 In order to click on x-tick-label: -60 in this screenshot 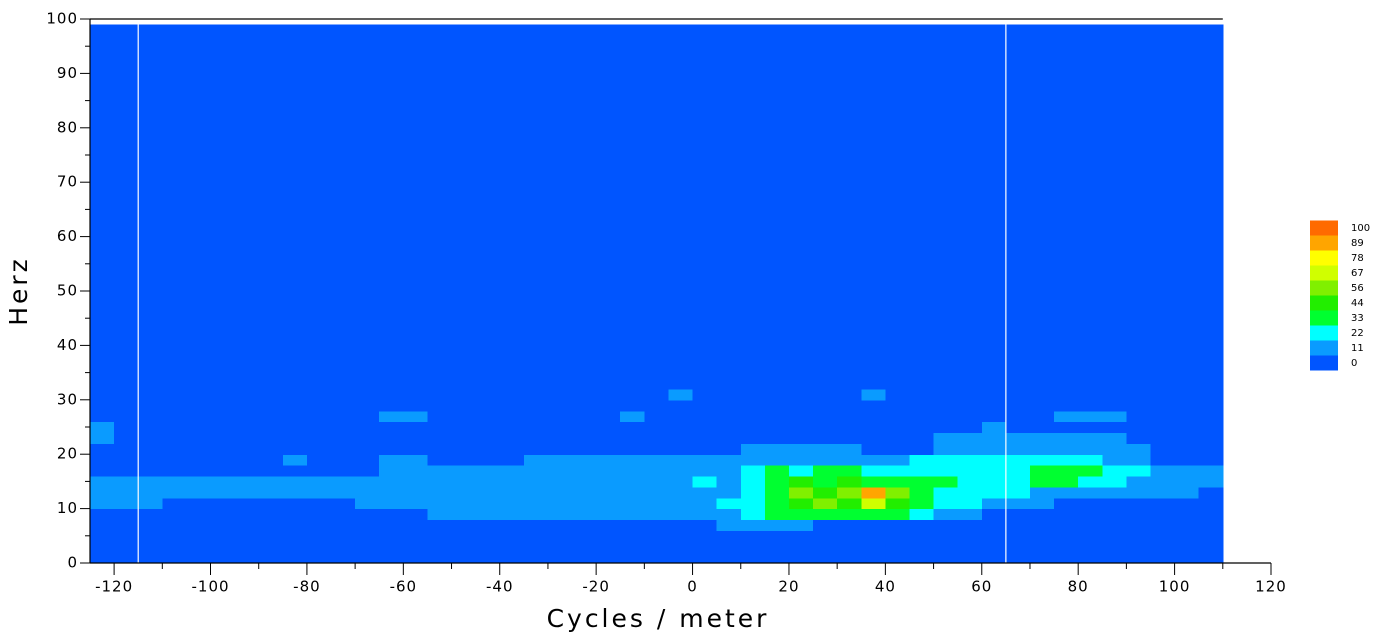, I will do `click(404, 587)`.